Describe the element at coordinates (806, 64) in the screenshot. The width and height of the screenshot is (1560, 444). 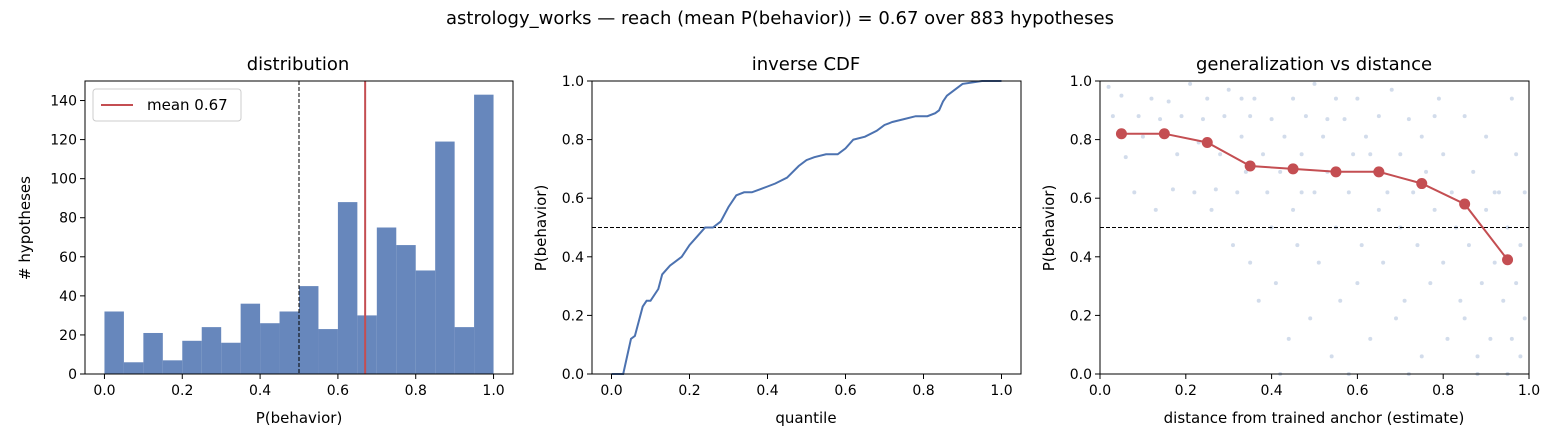
I see `panel-title-inverse-cdf: inverse CDF` at that location.